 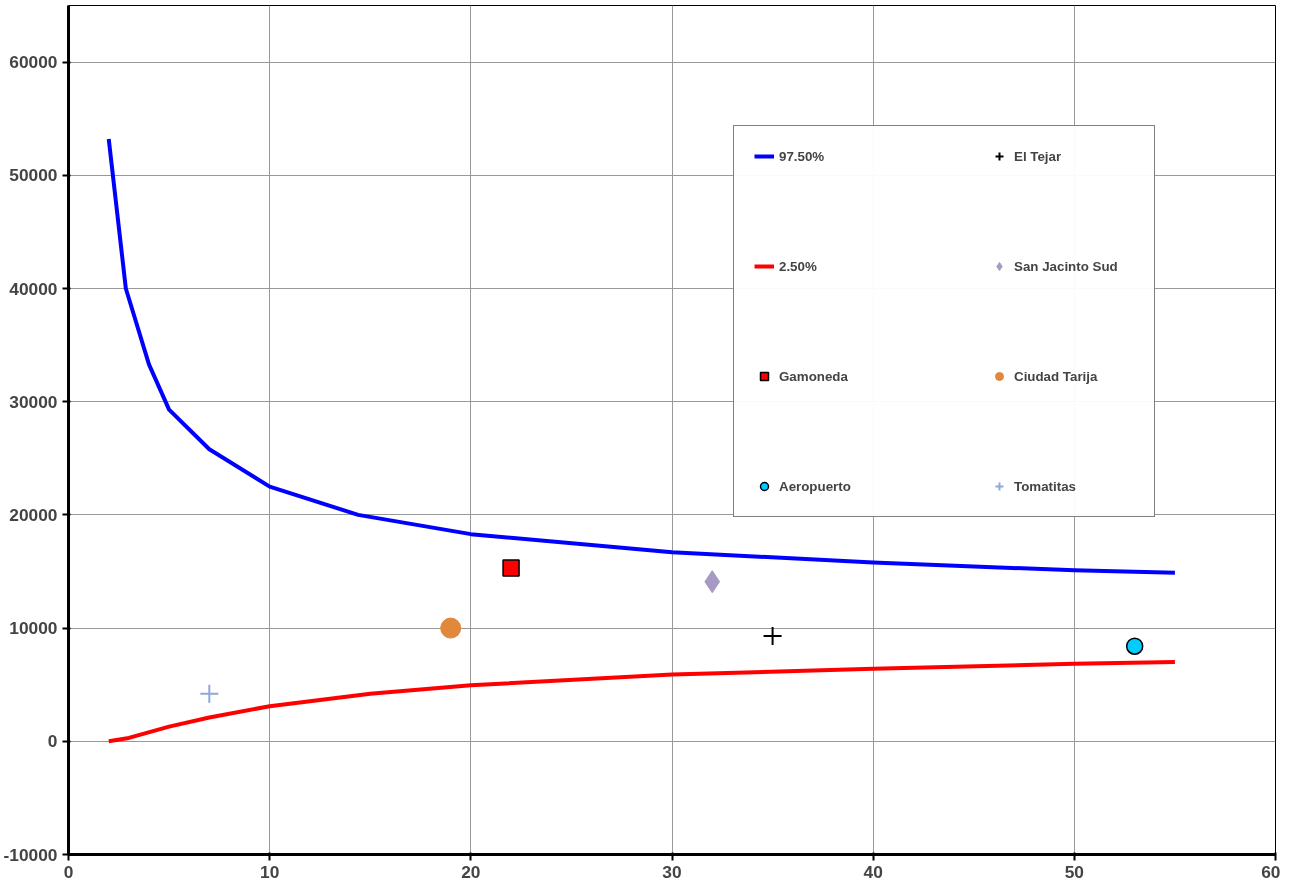 What do you see at coordinates (33, 514) in the screenshot?
I see `y-tick-label: 20000` at bounding box center [33, 514].